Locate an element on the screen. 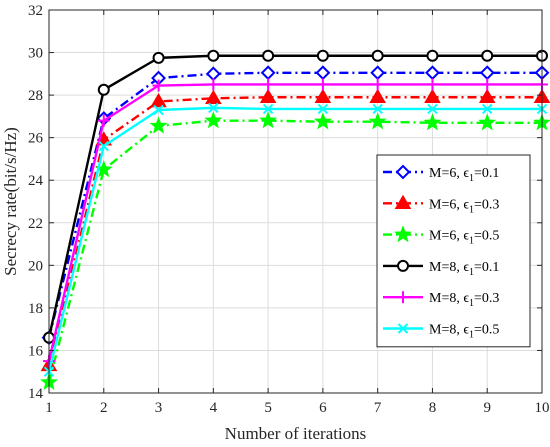 This screenshot has height=447, width=550. legend-label: M=6, ϵ1=0.5 is located at coordinates (464, 238).